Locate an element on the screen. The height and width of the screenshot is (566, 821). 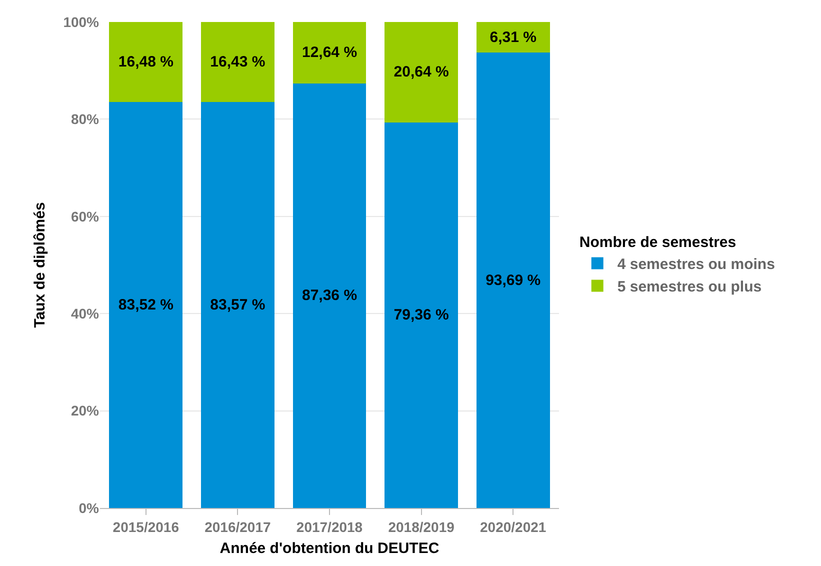
y-tick-label: 60% is located at coordinates (85, 216).